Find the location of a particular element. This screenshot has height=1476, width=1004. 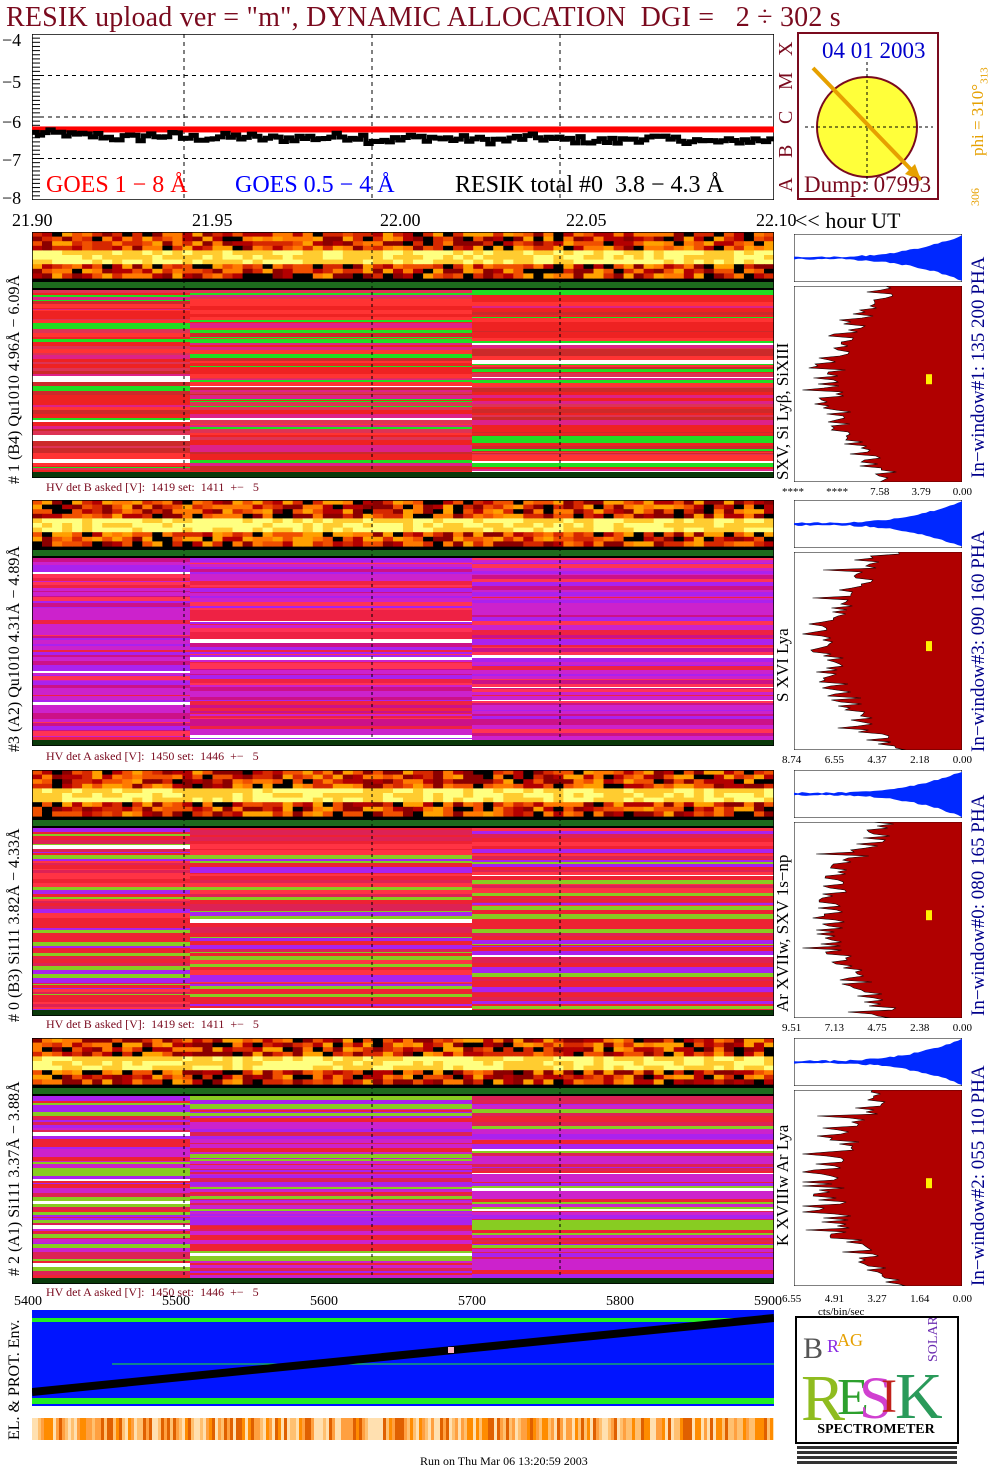

y-tick-label: −7 is located at coordinates (12, 160).